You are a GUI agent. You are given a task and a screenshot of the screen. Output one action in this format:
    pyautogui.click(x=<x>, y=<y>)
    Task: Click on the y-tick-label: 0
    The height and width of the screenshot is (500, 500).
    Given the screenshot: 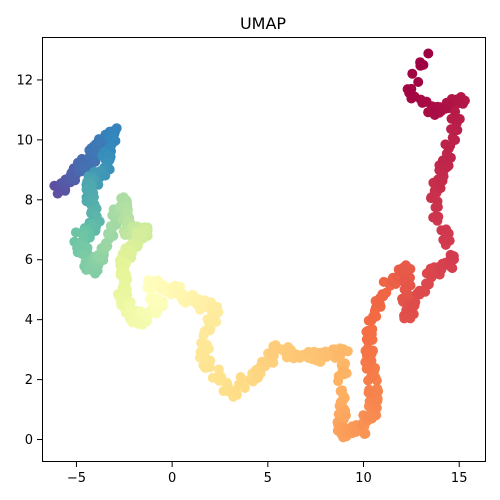 What is the action you would take?
    pyautogui.click(x=29, y=440)
    